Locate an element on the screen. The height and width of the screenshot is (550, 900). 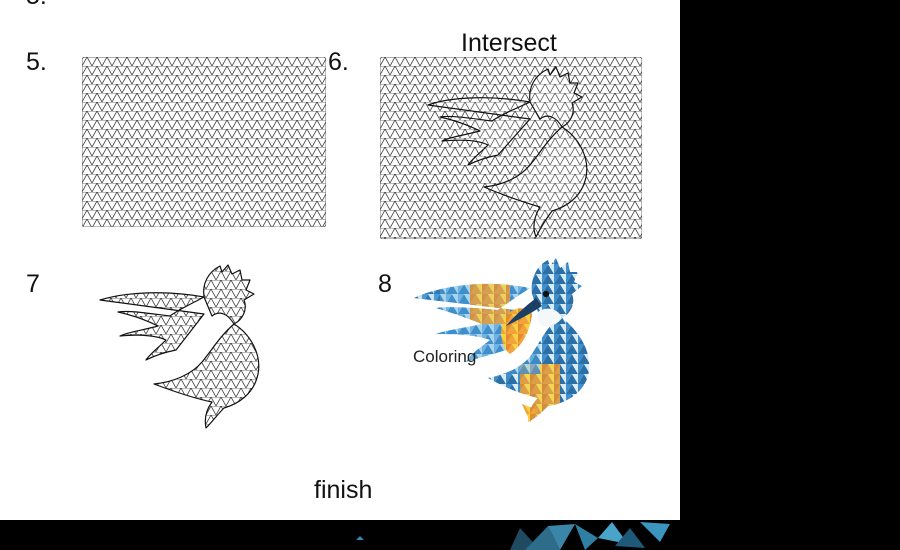
intersect-panel is located at coordinates (511, 148).